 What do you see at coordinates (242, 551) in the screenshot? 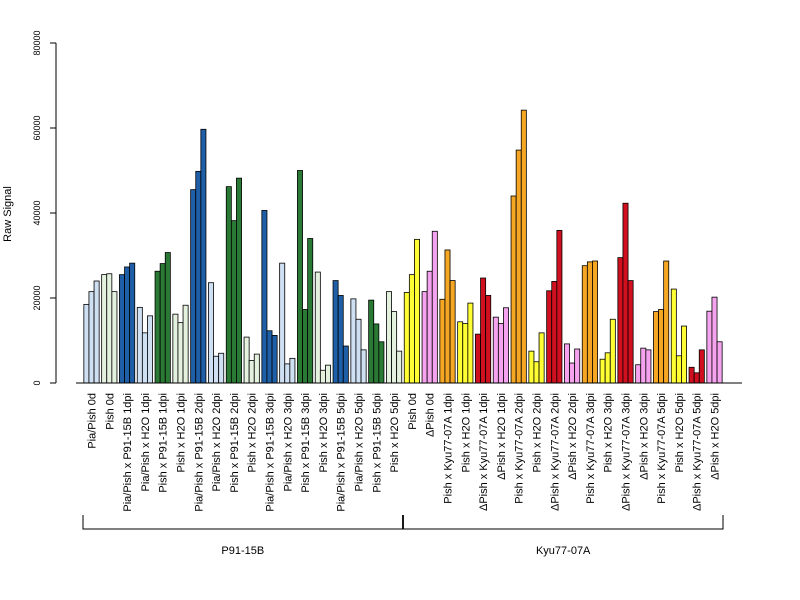
I see `group-label: P91-15B` at bounding box center [242, 551].